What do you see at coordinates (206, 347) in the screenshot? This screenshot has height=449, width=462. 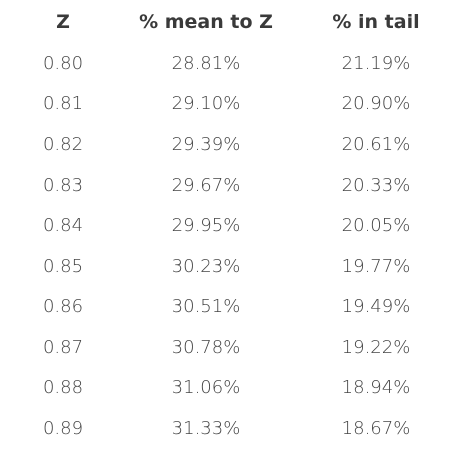 I see `mean-to-z-cell: 30.78%` at bounding box center [206, 347].